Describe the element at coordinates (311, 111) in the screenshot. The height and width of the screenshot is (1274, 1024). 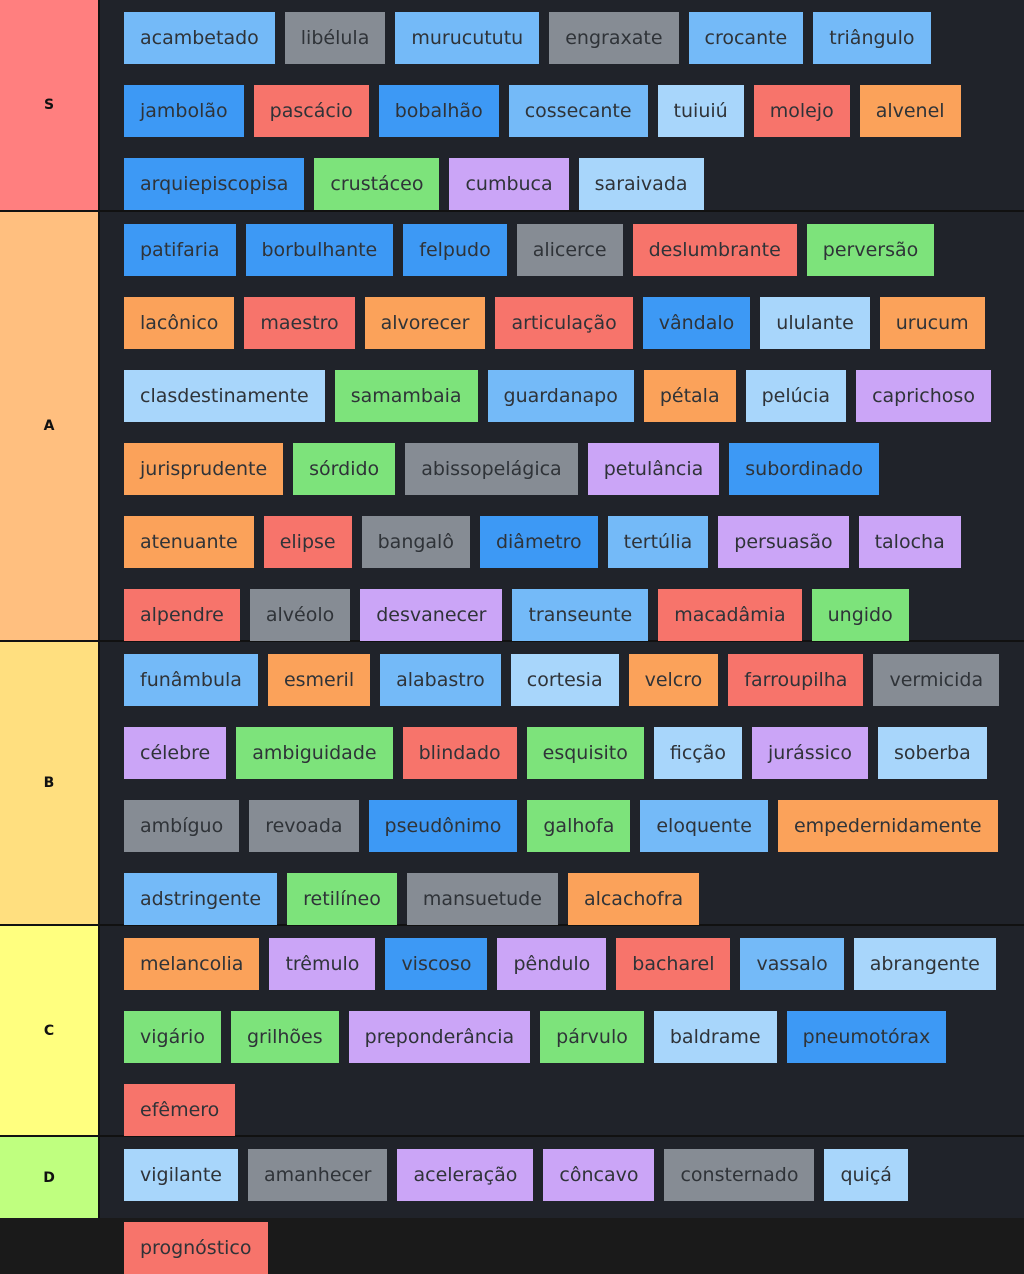
I see `tier-item: pascácio` at that location.